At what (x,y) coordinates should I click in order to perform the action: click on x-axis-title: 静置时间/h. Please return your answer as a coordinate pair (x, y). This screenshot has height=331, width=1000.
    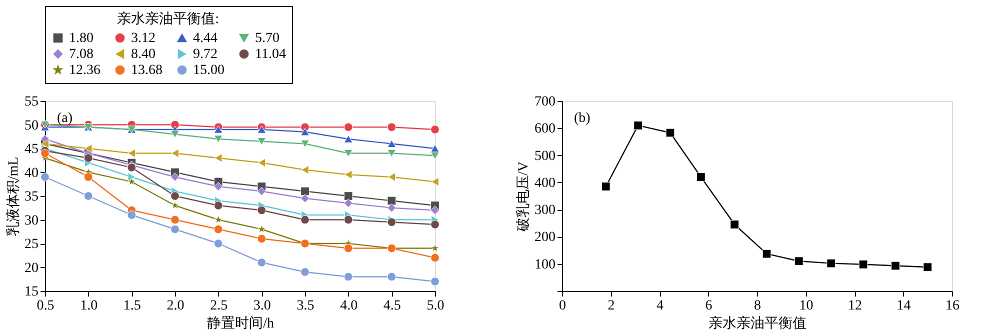
    Looking at the image, I should click on (240, 323).